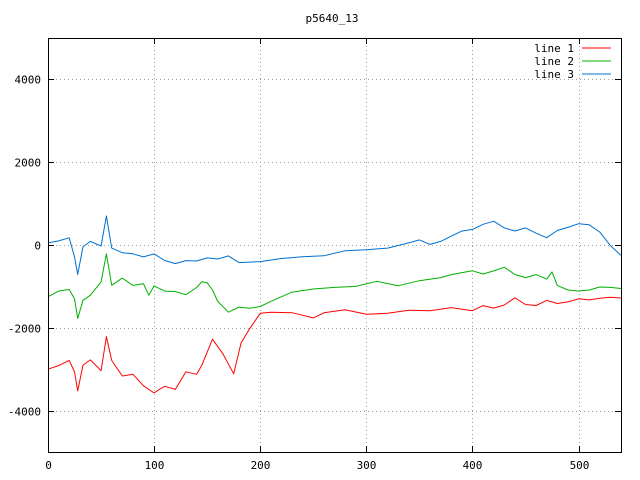  Describe the element at coordinates (24, 412) in the screenshot. I see `y-tick-label: -4000` at that location.